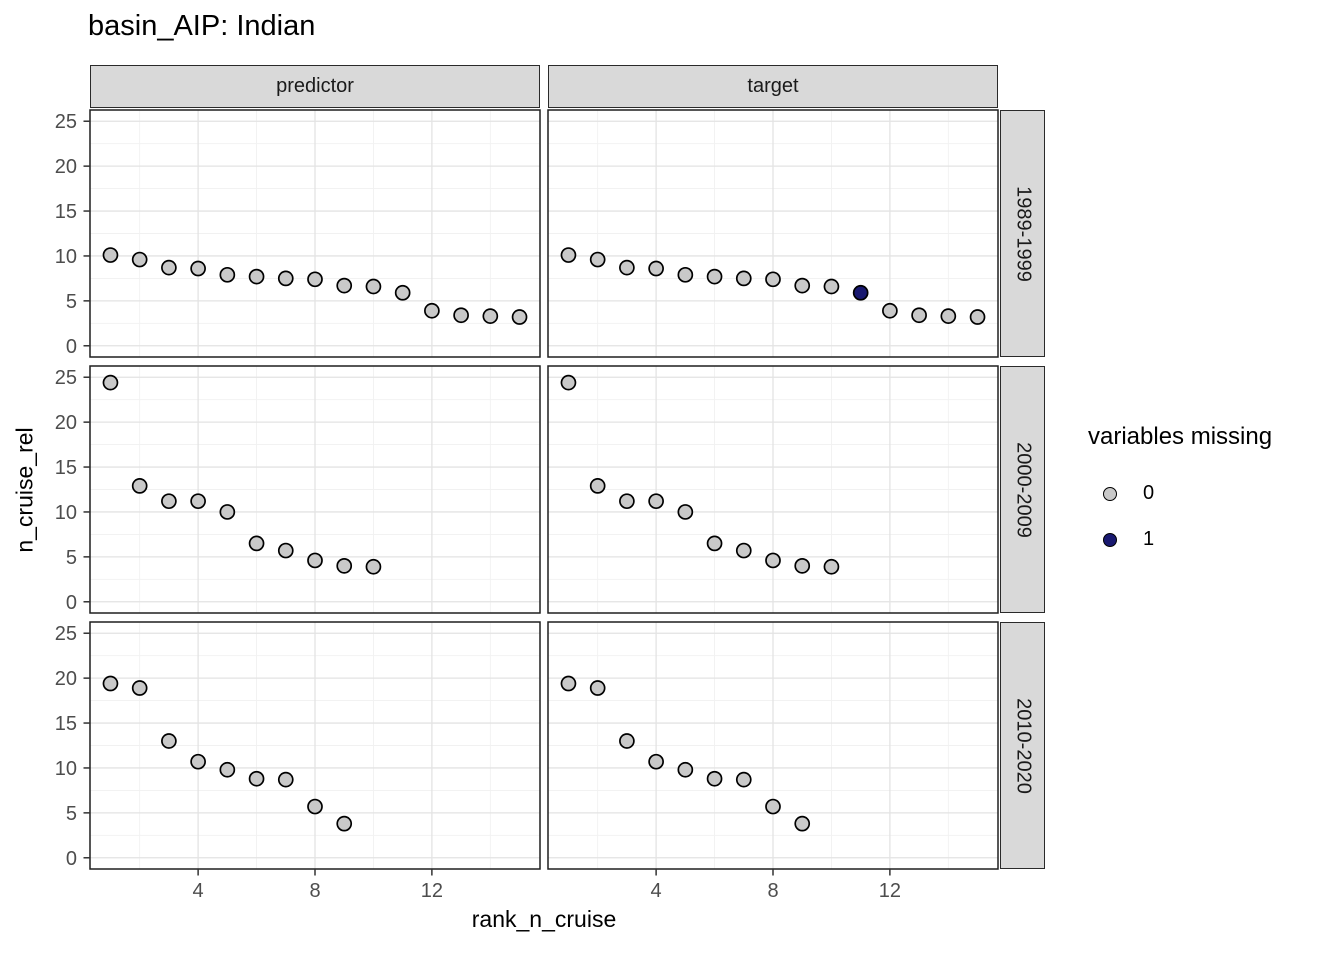 This screenshot has height=960, width=1344. What do you see at coordinates (1128, 493) in the screenshot?
I see `legend-item-0: 0` at bounding box center [1128, 493].